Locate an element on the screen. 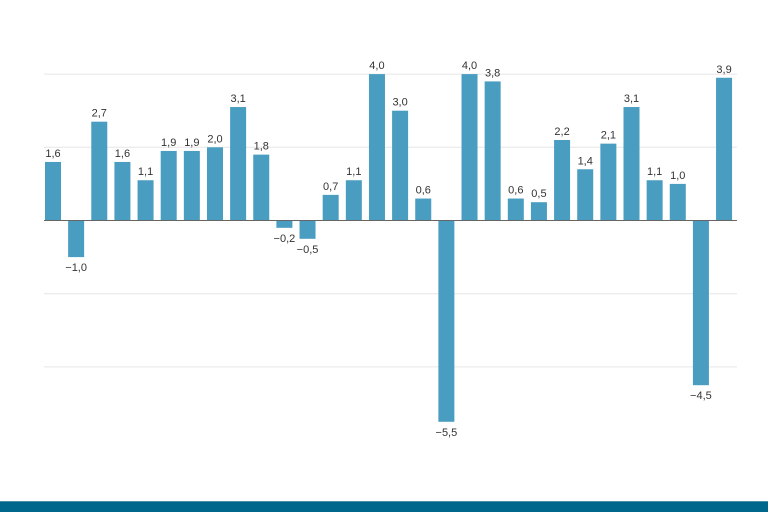  data-label: 3,8 is located at coordinates (492, 73).